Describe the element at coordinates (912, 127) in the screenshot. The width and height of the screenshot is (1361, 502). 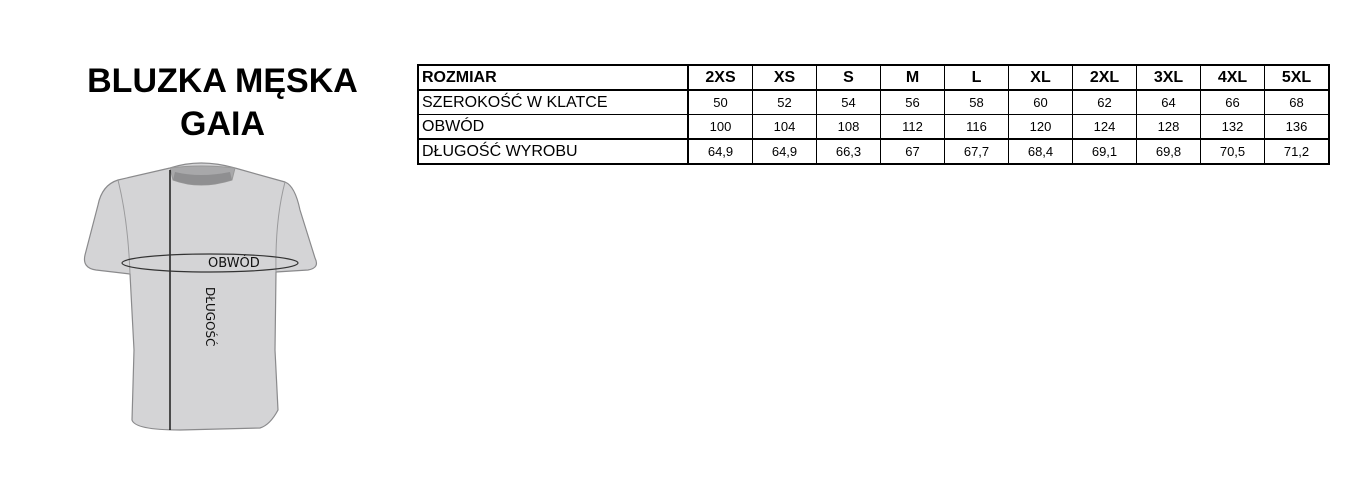
I see `cell: 112` at that location.